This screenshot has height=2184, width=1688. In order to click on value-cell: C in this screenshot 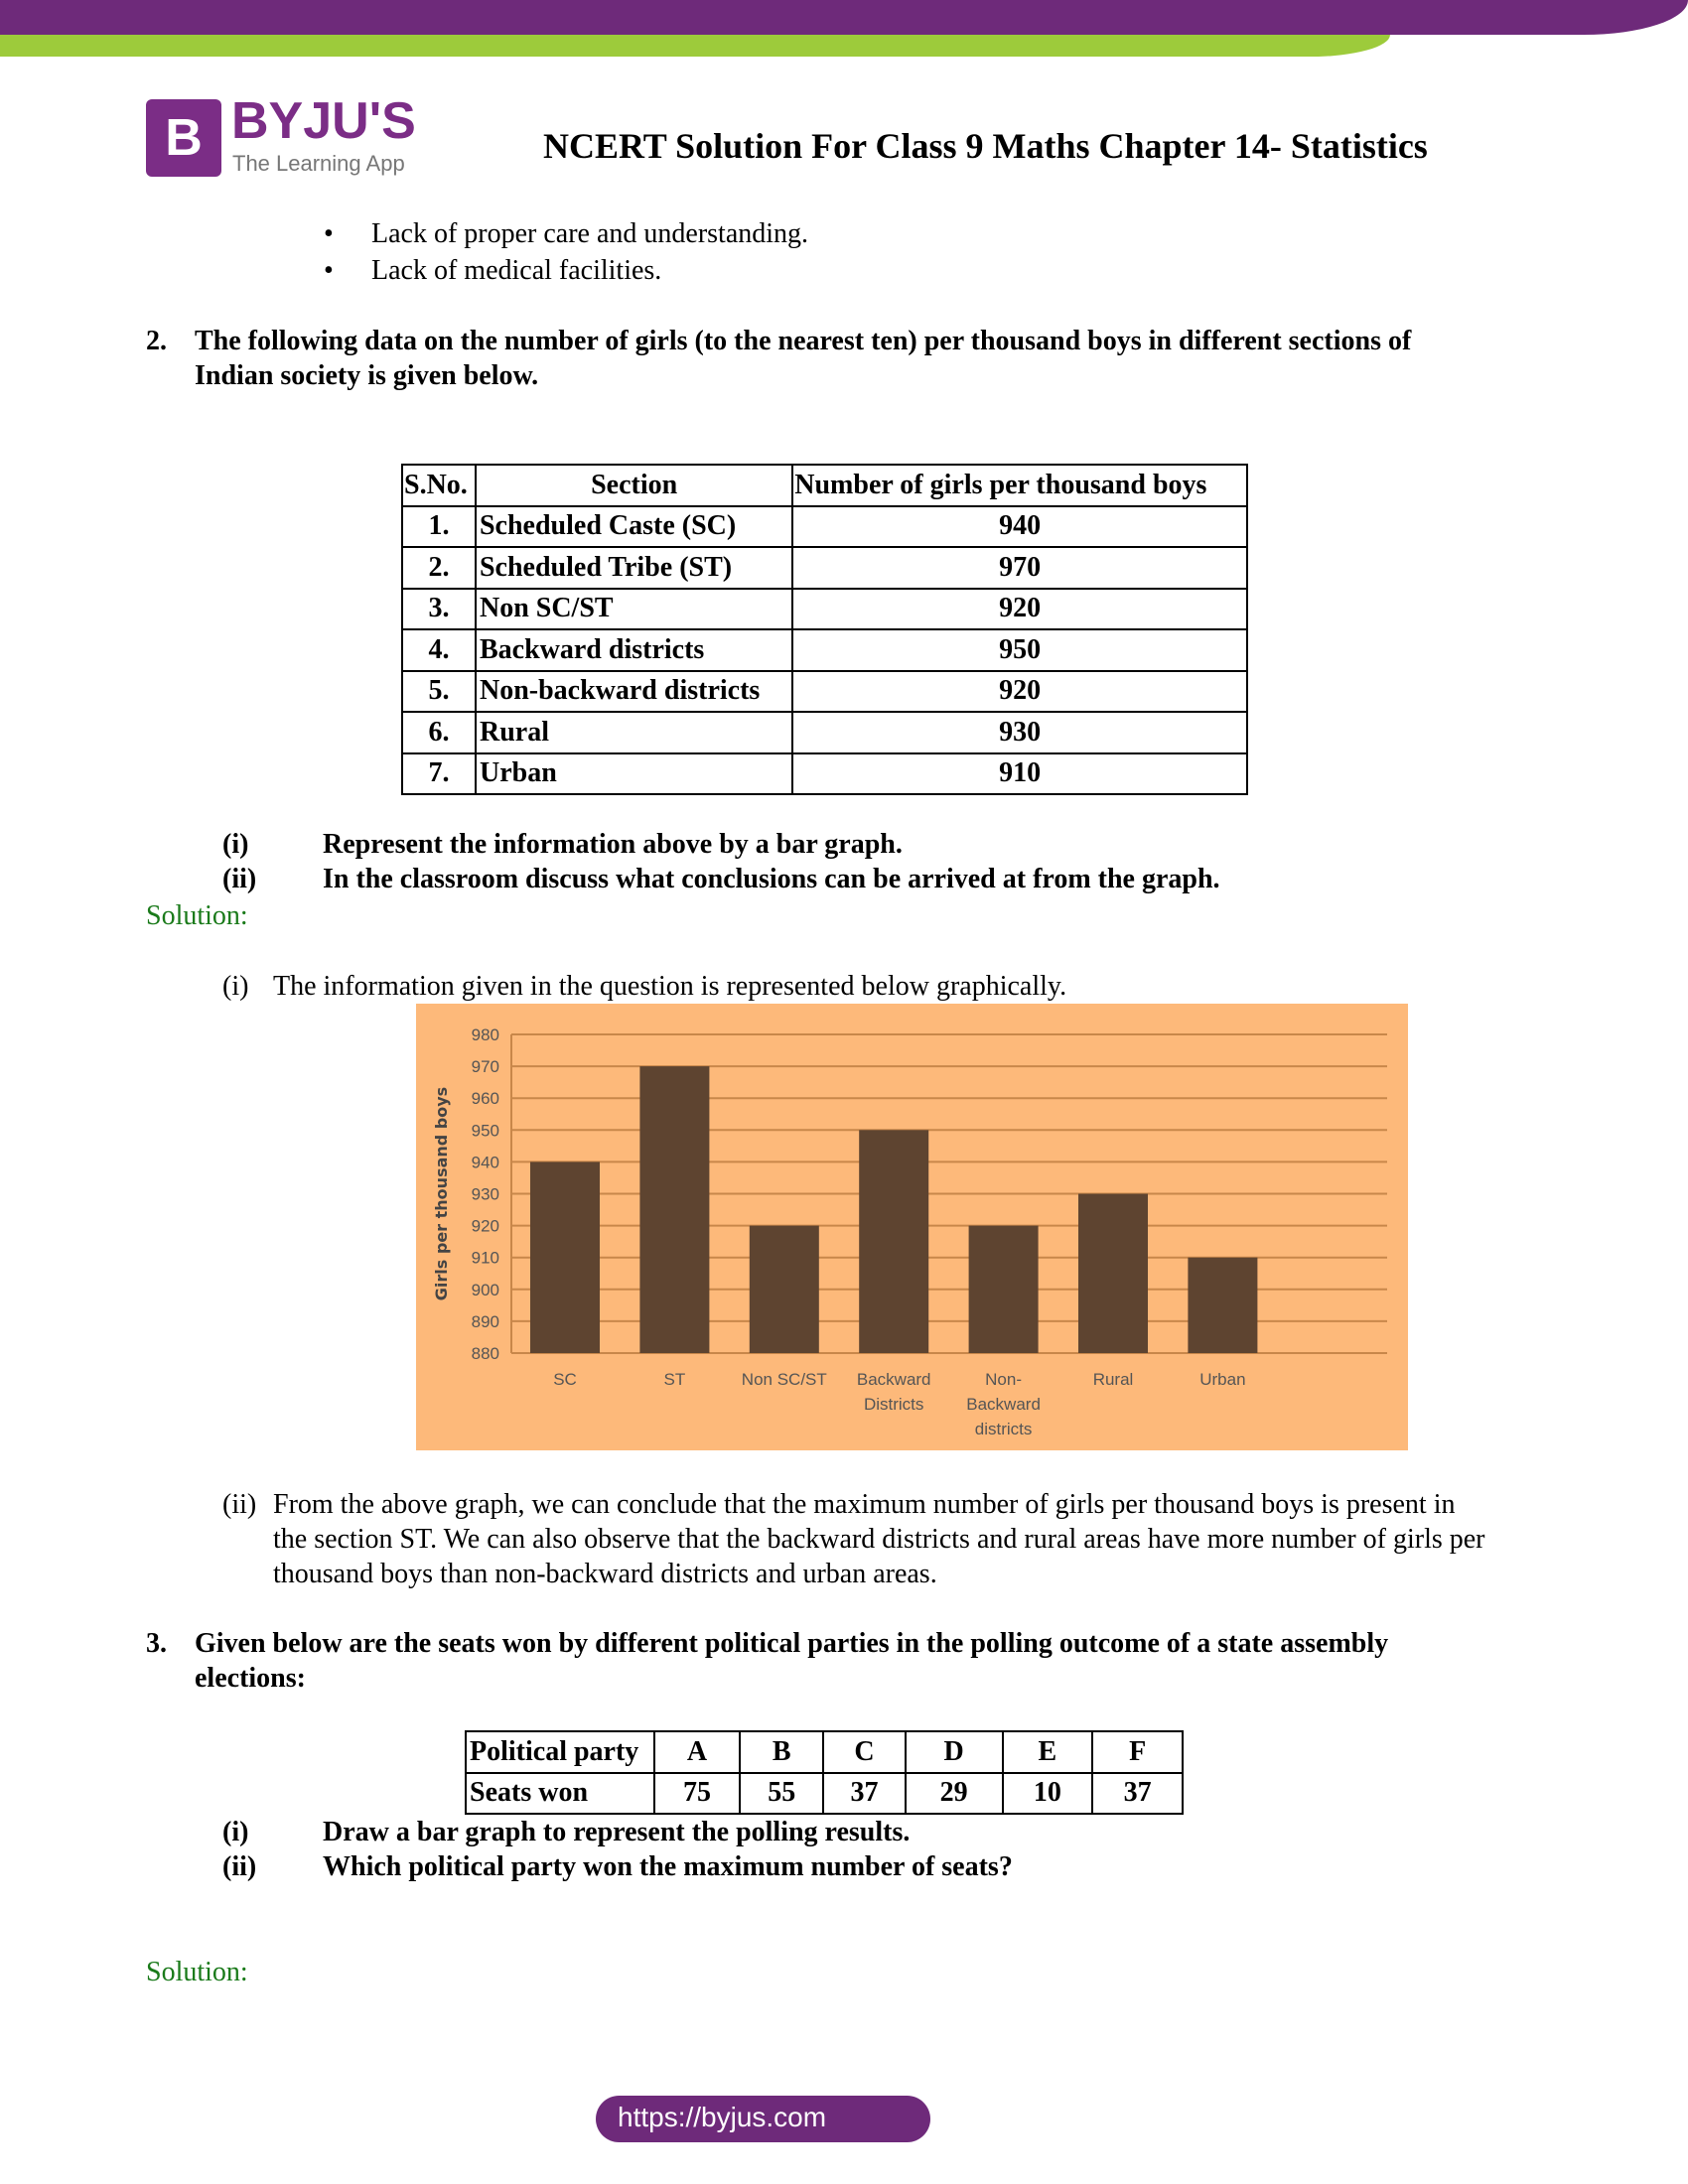, I will do `click(864, 1752)`.